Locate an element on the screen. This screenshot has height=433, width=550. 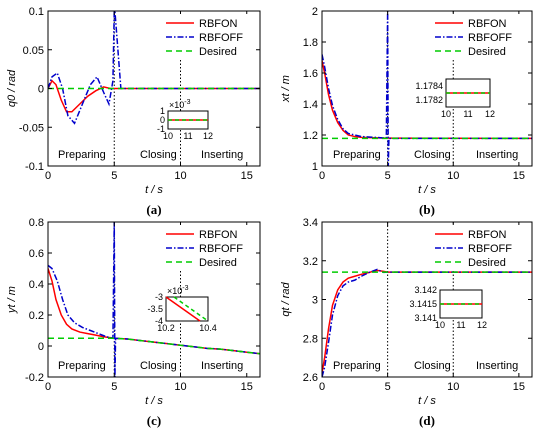
y-tick-label: 3.4 is located at coordinates (310, 223).